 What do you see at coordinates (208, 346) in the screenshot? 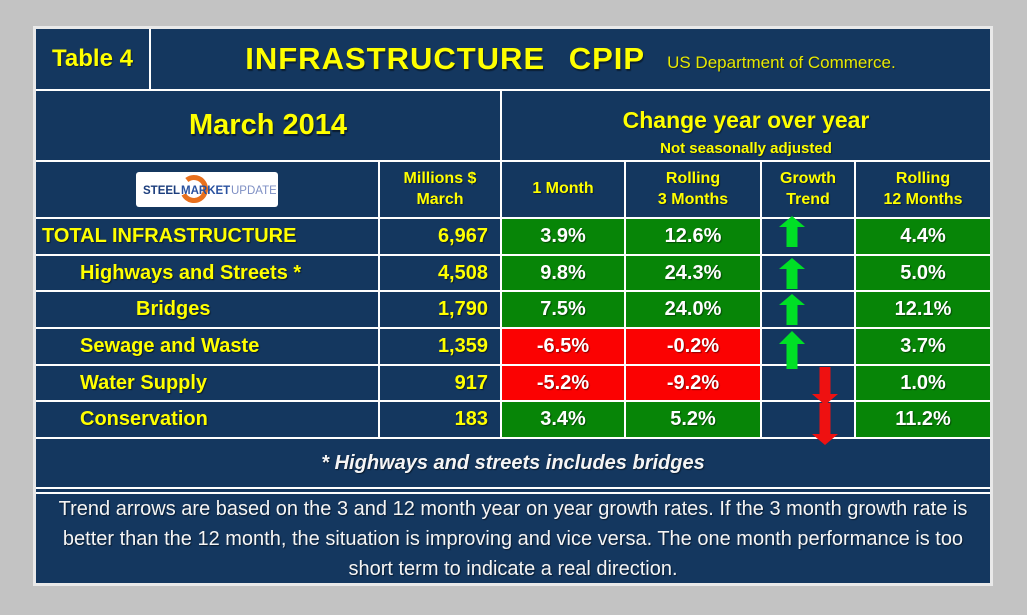
I see `row-label: Sewage and Waste` at bounding box center [208, 346].